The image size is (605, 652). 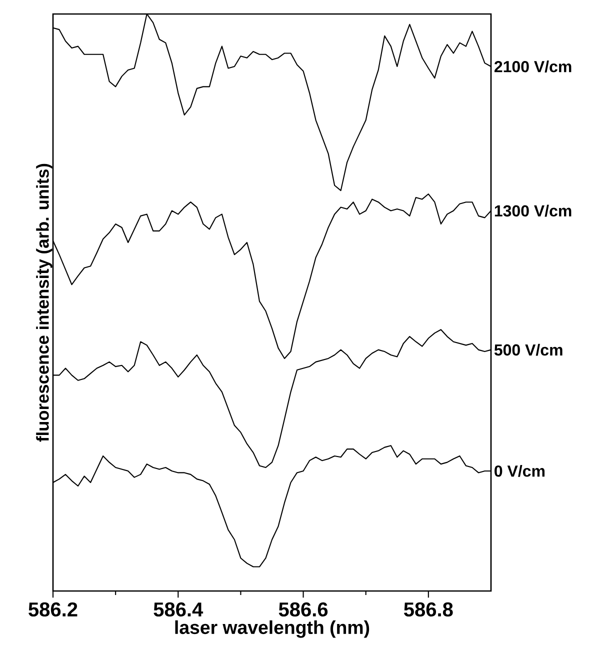 I want to click on x-axis-title: laser wavelength (nm), so click(x=272, y=629).